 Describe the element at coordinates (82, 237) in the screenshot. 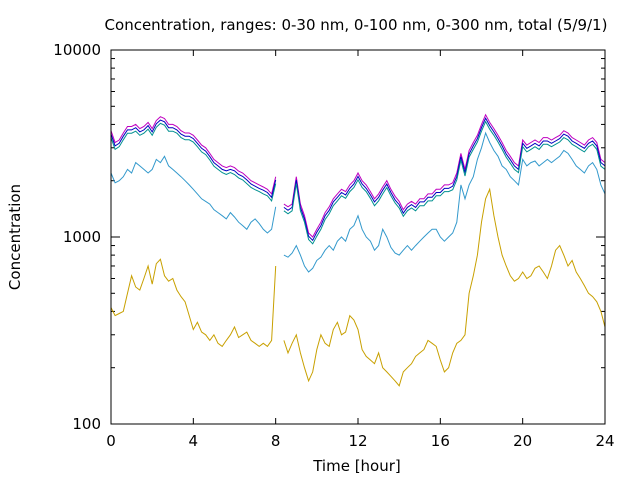

I see `y-tick-label: 1000` at that location.